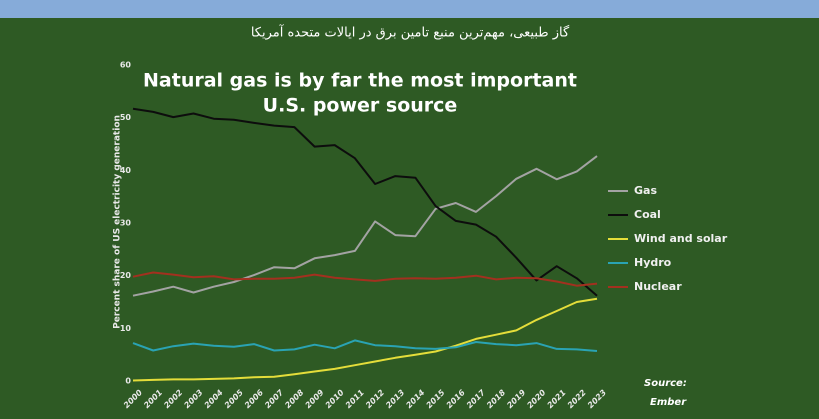  I want to click on x-tick-label: 2013, so click(395, 399).